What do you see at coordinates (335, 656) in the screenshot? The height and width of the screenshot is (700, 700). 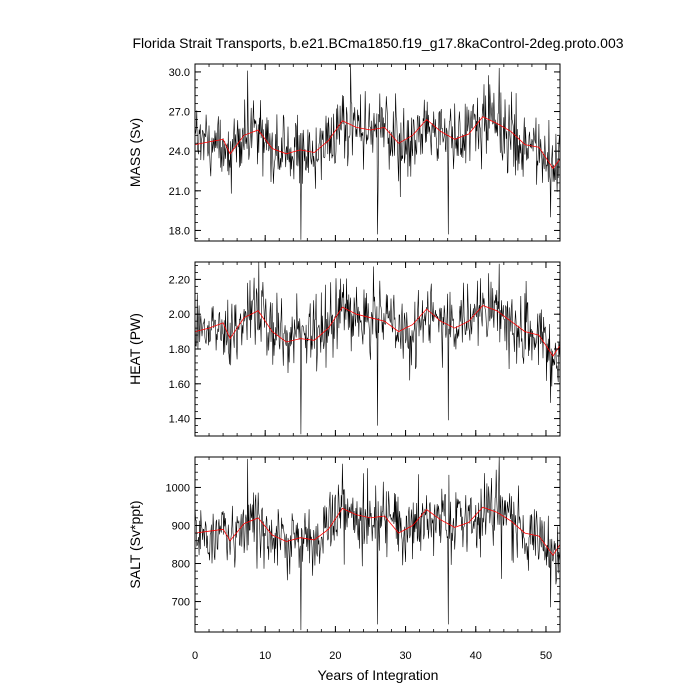 I see `x-tick-label: 20` at bounding box center [335, 656].